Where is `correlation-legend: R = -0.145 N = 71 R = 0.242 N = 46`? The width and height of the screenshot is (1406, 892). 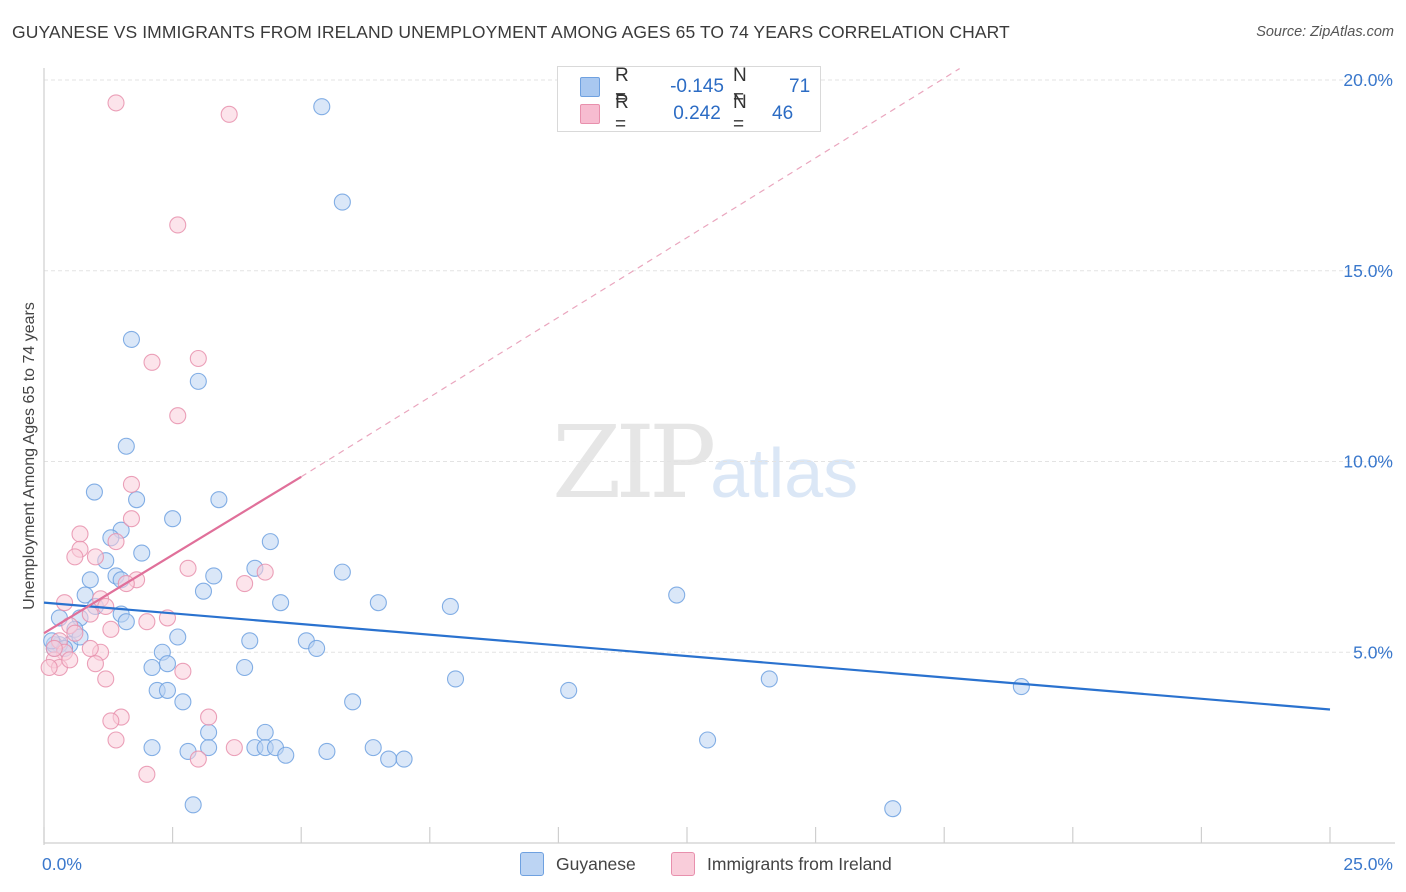
correlation-legend: R = -0.145 N = 71 R = 0.242 N = 46 is located at coordinates (689, 100).